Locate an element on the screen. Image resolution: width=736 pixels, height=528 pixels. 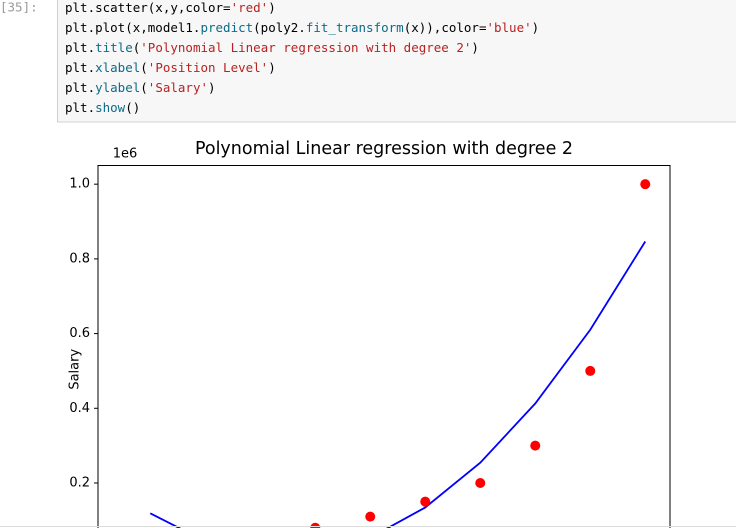
cell-prompt: [35]: is located at coordinates (19, 7).